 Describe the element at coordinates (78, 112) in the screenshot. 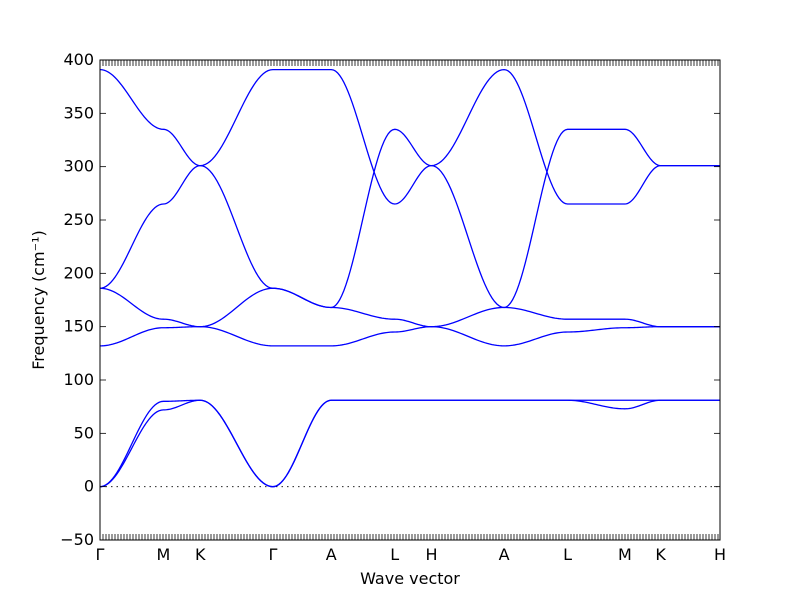

I see `y-tick-label: 350` at that location.